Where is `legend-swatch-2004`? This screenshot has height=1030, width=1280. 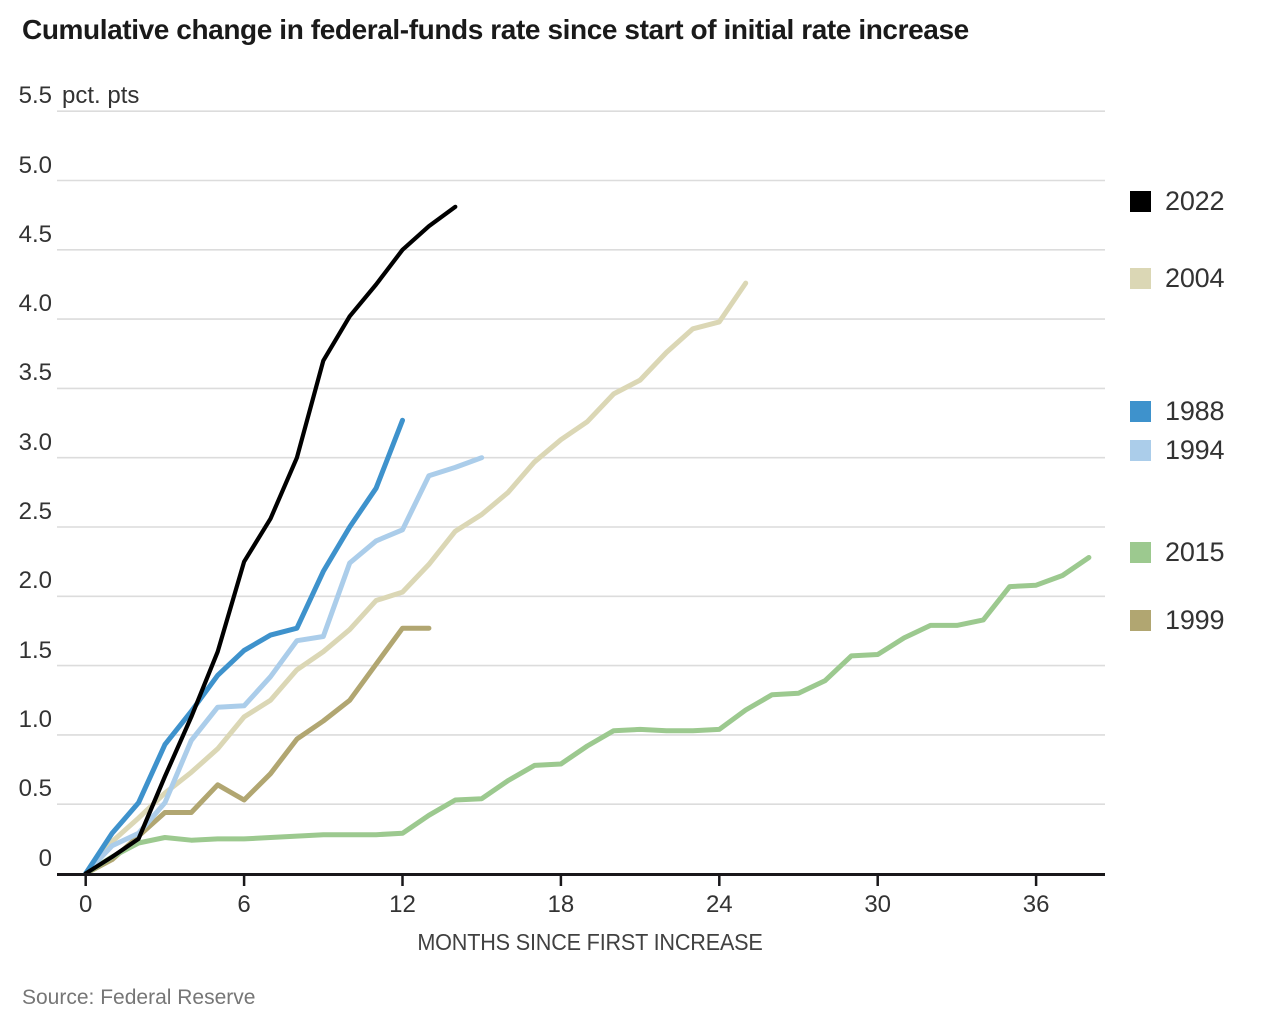
legend-swatch-2004 is located at coordinates (1140, 278).